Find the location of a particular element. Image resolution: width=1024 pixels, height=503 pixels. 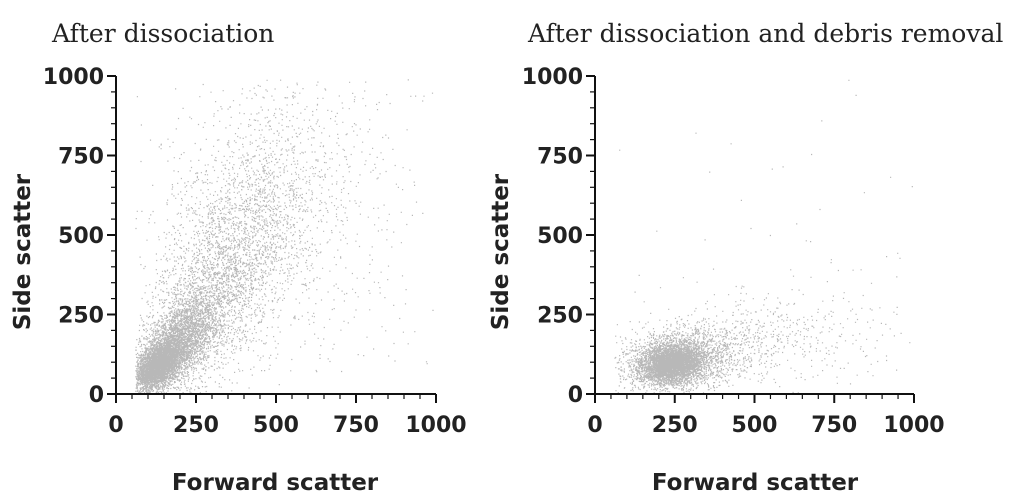

chart-title-left: After dissociation is located at coordinates (162, 33).